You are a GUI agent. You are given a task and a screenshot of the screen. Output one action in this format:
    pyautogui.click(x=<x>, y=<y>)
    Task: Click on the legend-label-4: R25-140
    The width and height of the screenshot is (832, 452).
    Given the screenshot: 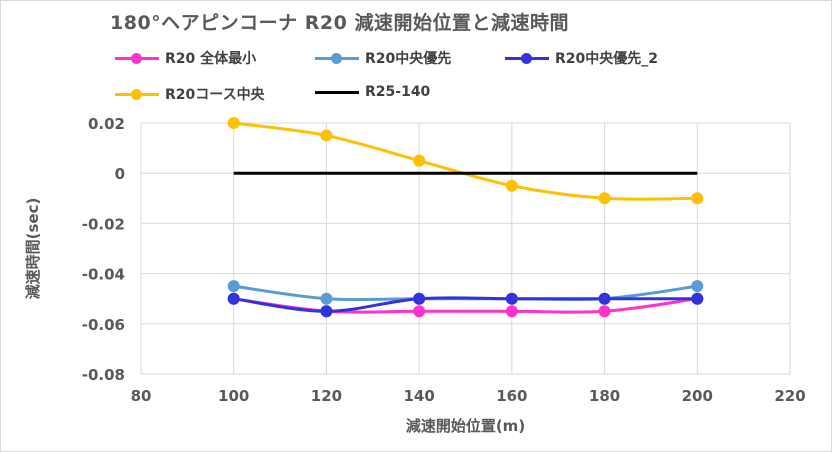 What is the action you would take?
    pyautogui.click(x=398, y=92)
    